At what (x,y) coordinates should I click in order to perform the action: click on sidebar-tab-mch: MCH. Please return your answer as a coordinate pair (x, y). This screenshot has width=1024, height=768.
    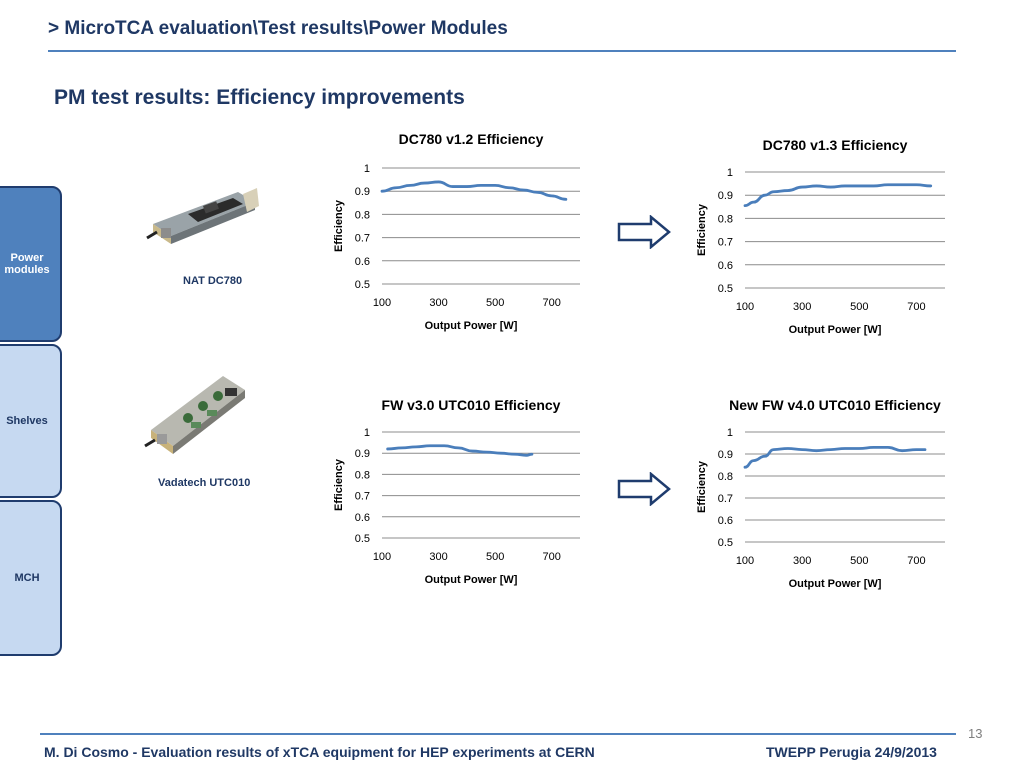
    Looking at the image, I should click on (31, 578).